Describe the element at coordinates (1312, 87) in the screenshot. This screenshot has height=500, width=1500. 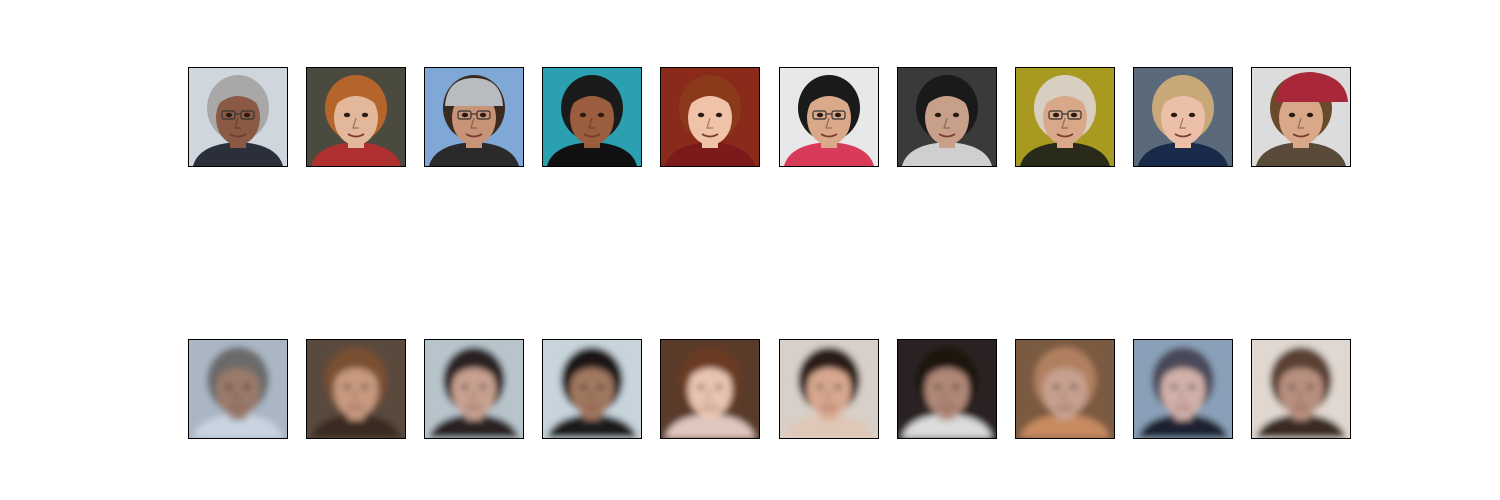
I see `beanie` at that location.